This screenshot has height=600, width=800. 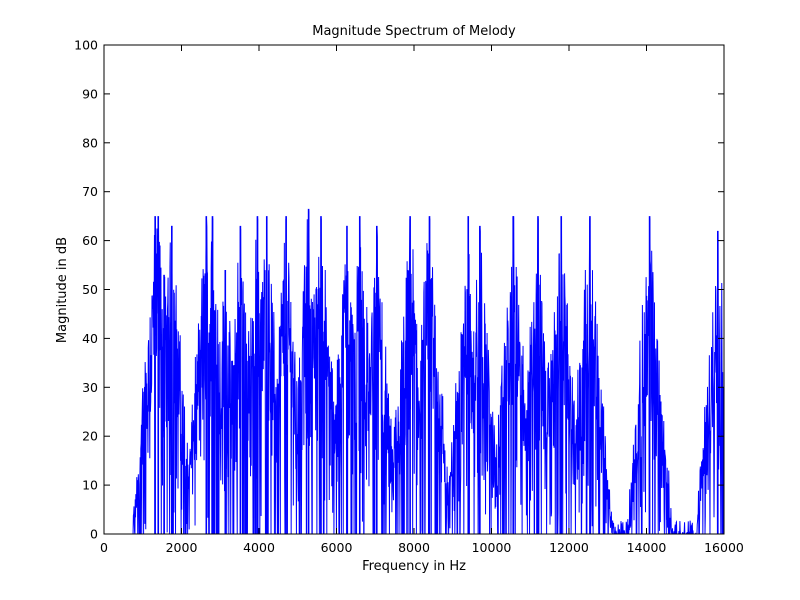 What do you see at coordinates (414, 566) in the screenshot?
I see `x-axis-label: Frequency in Hz` at bounding box center [414, 566].